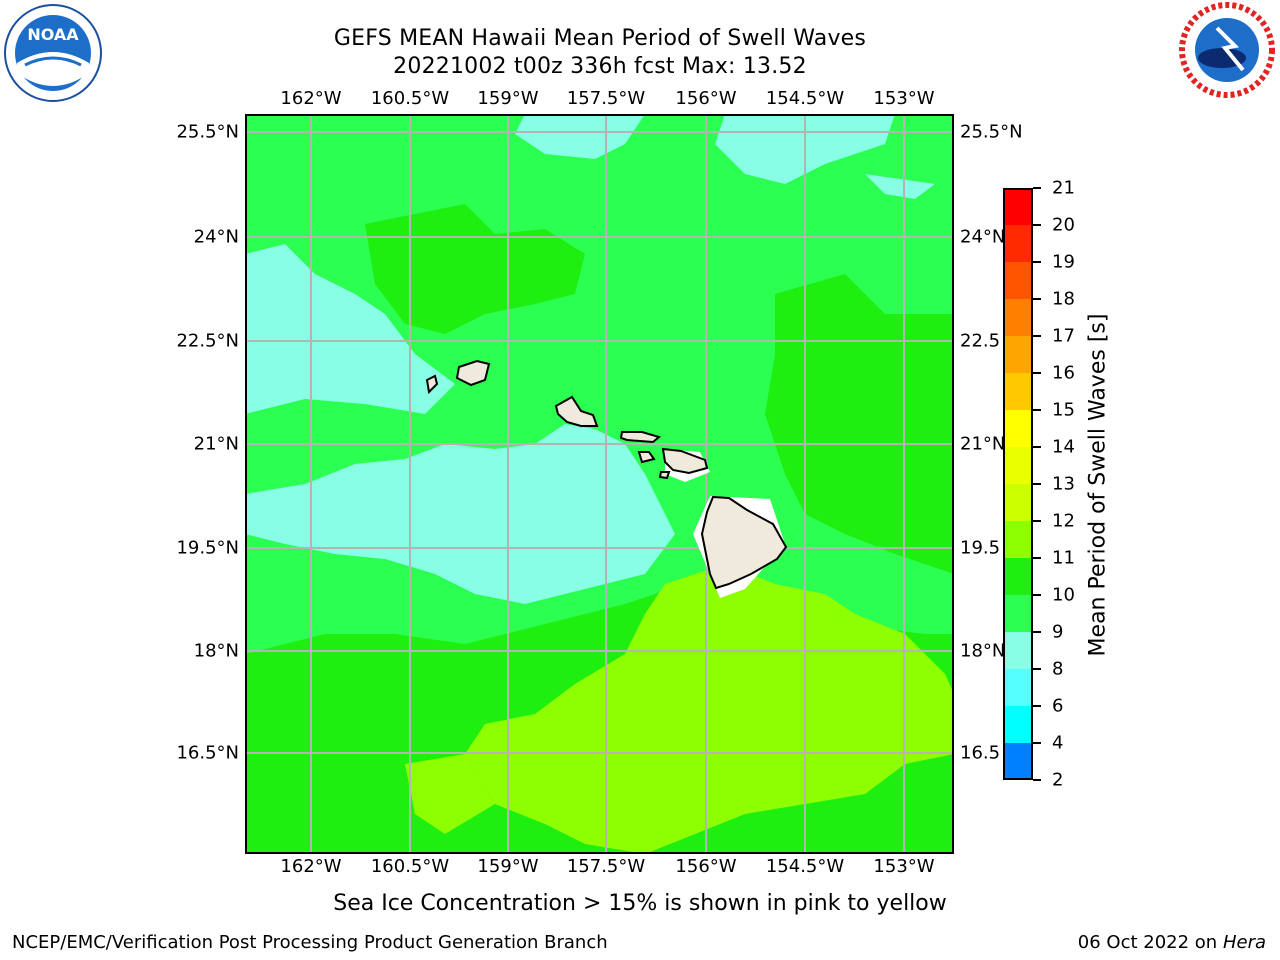 This screenshot has width=1280, height=960. I want to click on footer-date-text: 06 Oct 2022 on, so click(1150, 942).